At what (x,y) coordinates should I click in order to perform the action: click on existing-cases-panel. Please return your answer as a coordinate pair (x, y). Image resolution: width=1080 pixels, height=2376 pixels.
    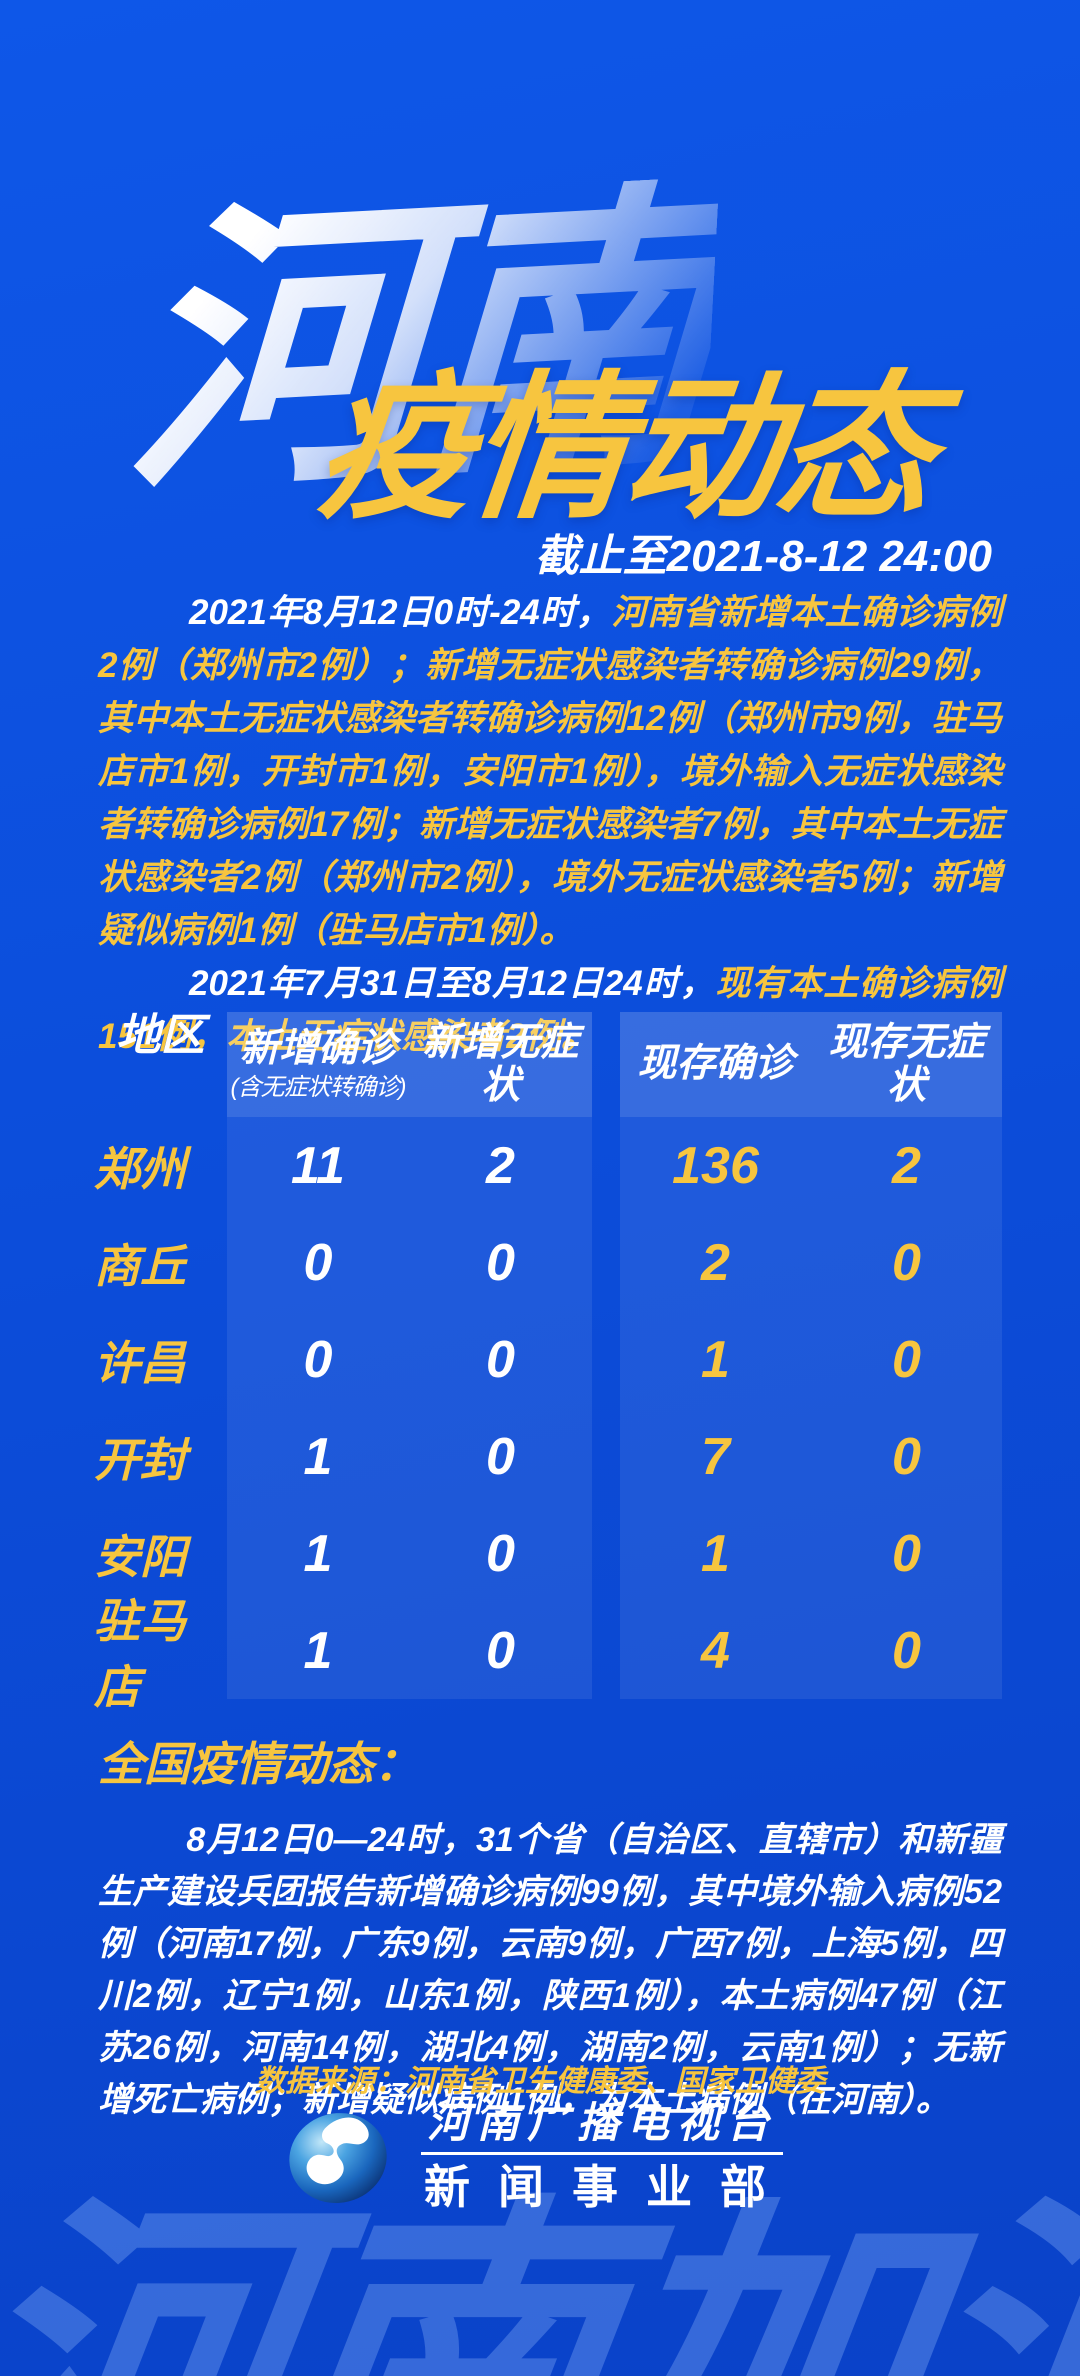
    Looking at the image, I should click on (811, 1355).